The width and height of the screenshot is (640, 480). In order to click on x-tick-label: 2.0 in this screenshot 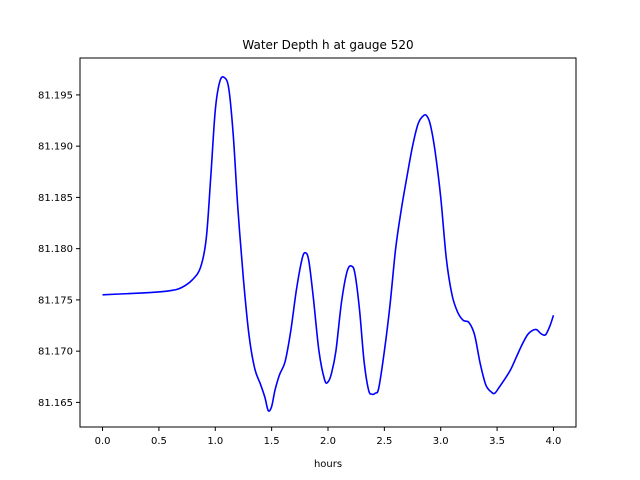, I will do `click(328, 441)`.